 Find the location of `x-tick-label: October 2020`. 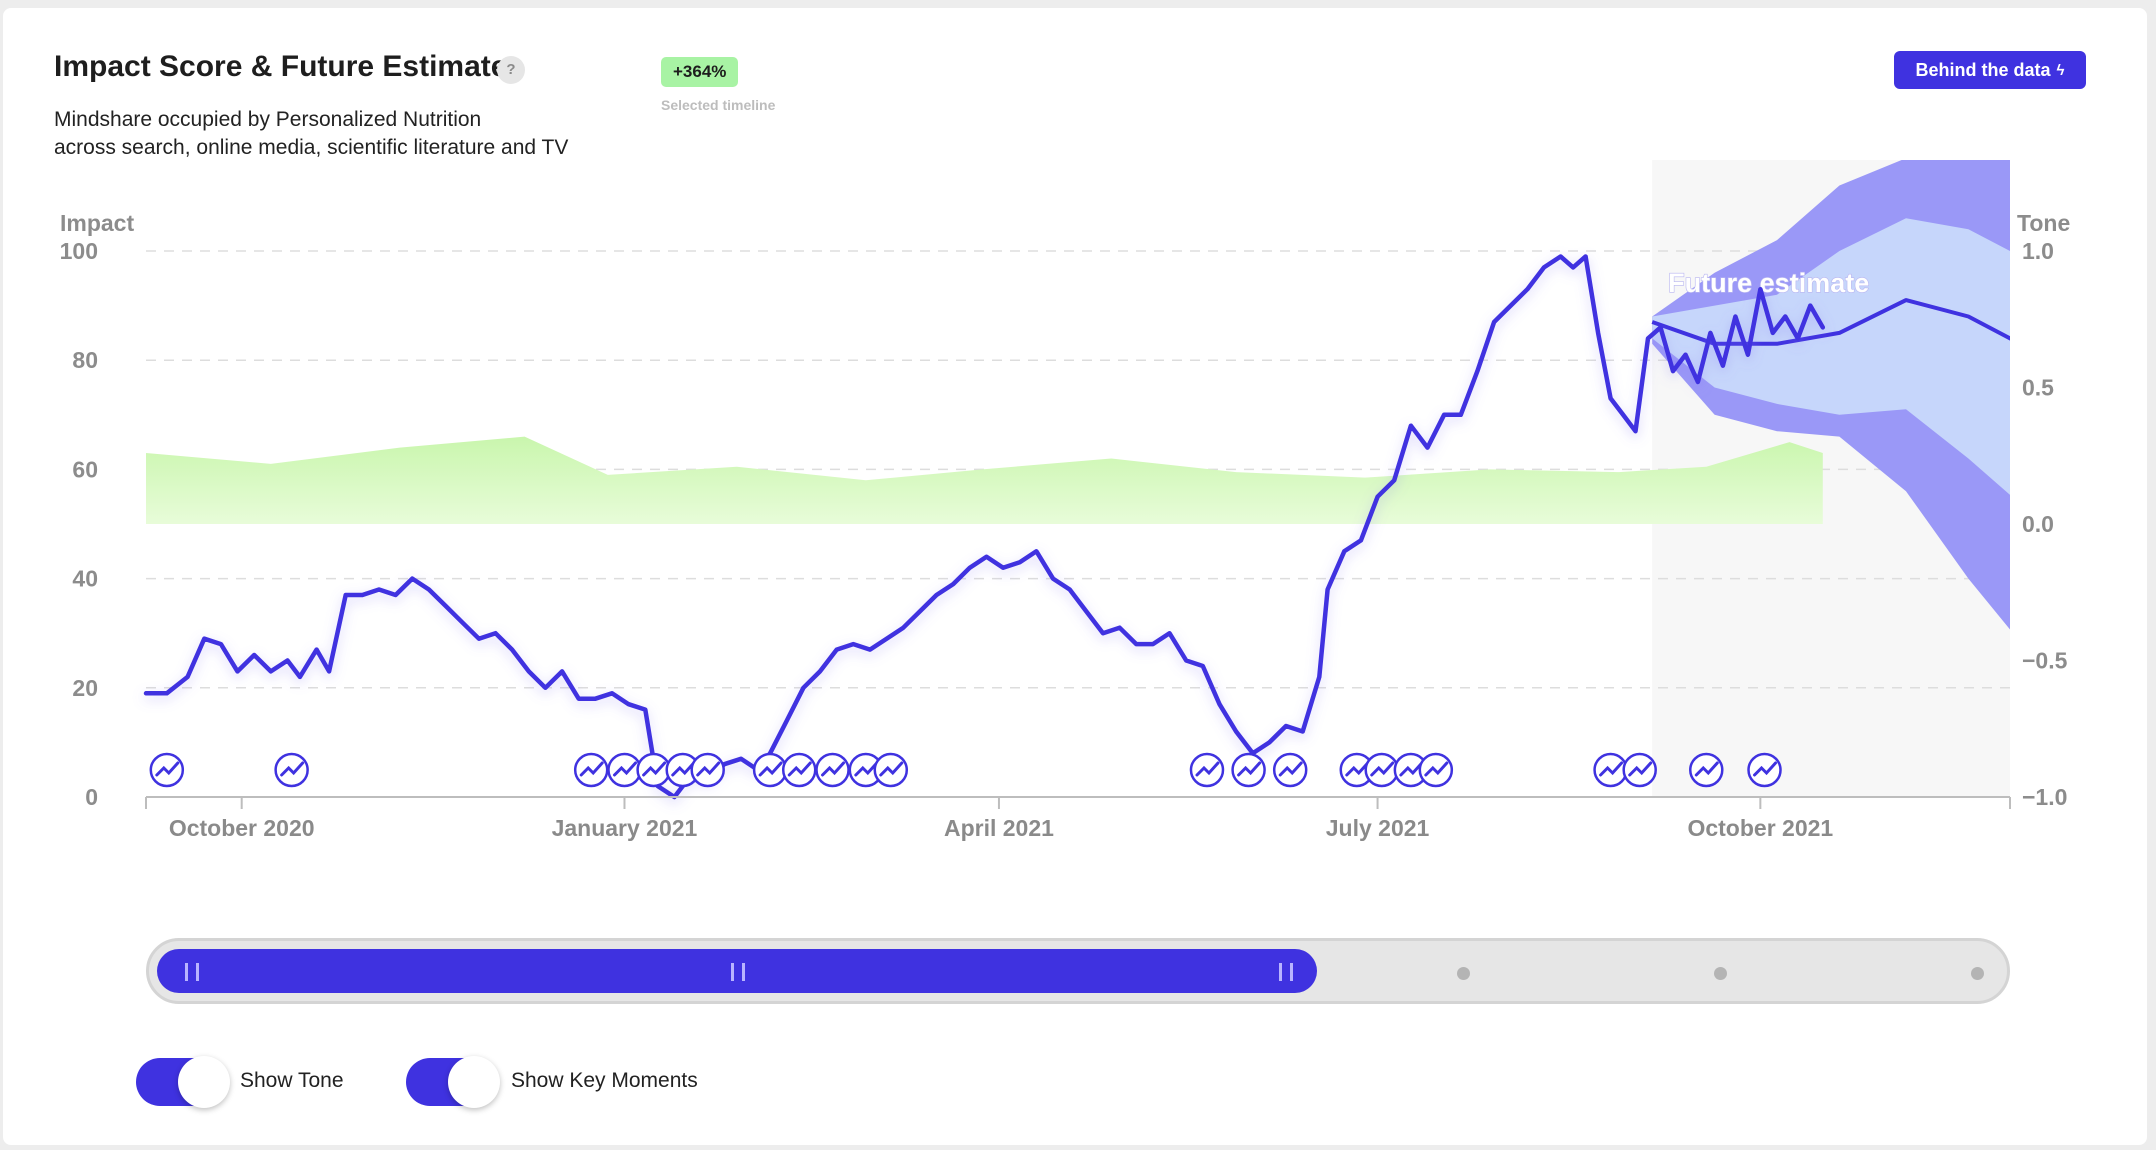

x-tick-label: October 2020 is located at coordinates (242, 828).